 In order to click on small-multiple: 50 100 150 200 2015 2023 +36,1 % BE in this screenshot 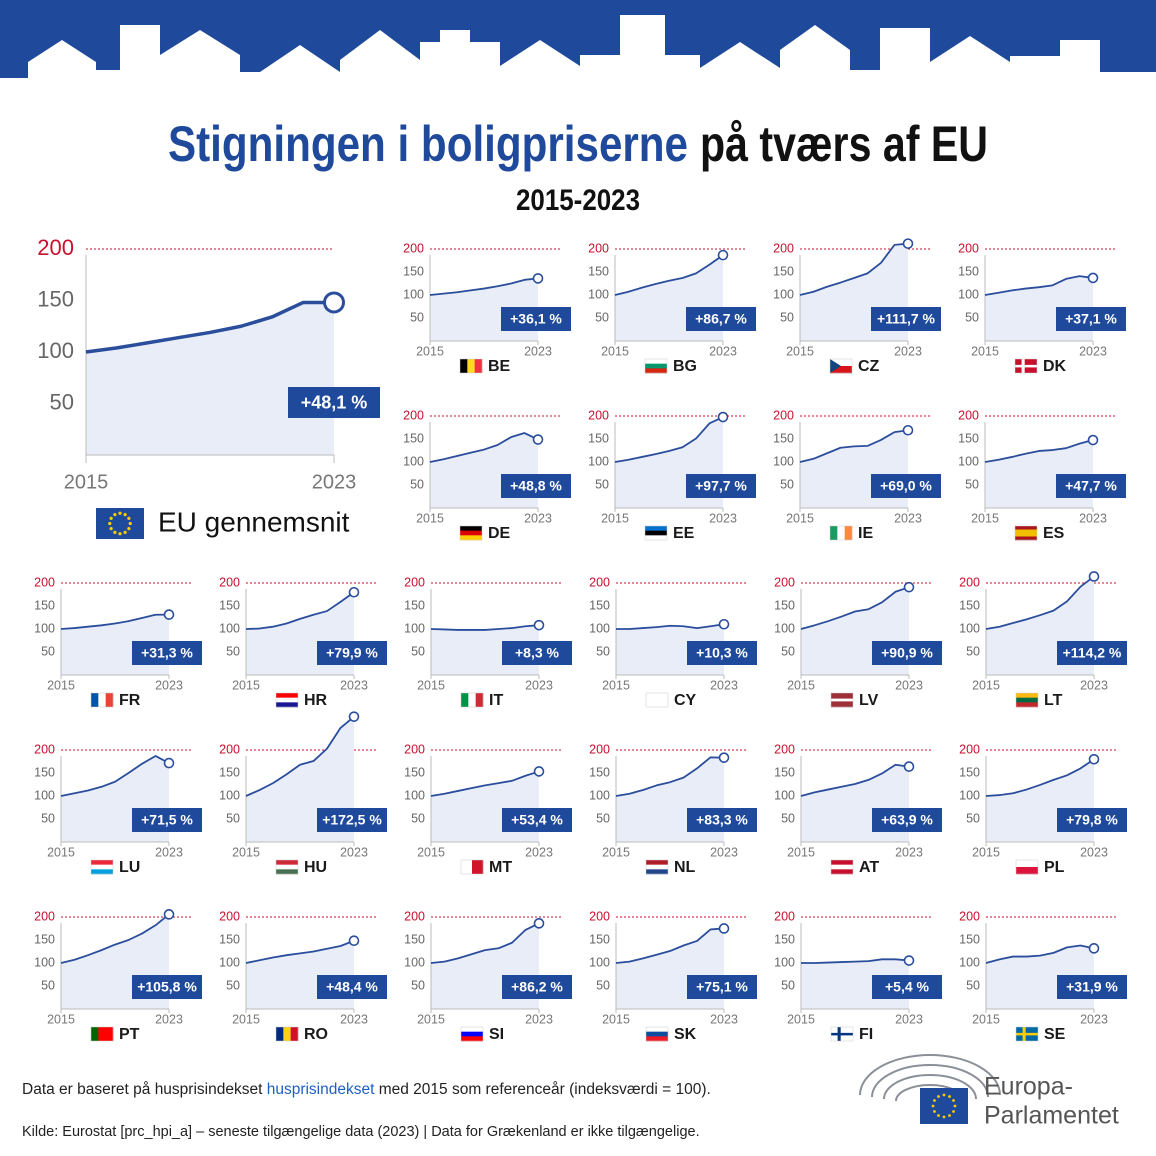, I will do `click(487, 308)`.